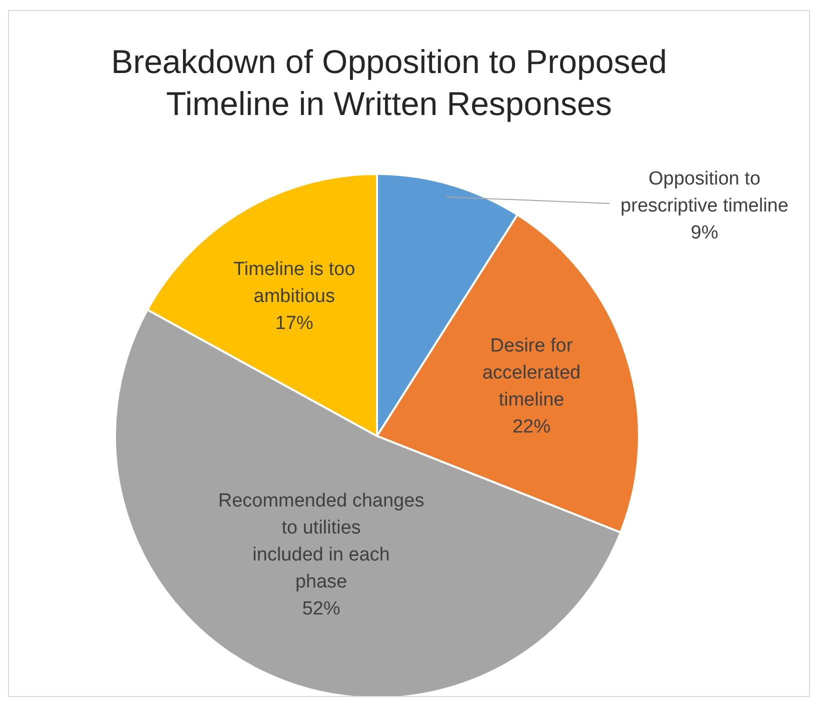  Describe the element at coordinates (704, 232) in the screenshot. I see `data-label: 9%` at that location.